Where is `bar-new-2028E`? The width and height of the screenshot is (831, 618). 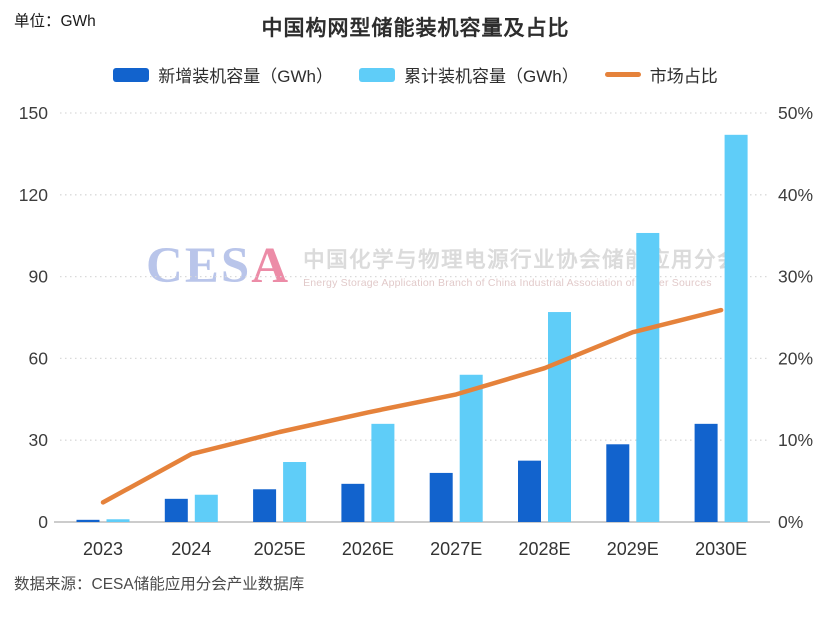
bar-new-2028E is located at coordinates (529, 491).